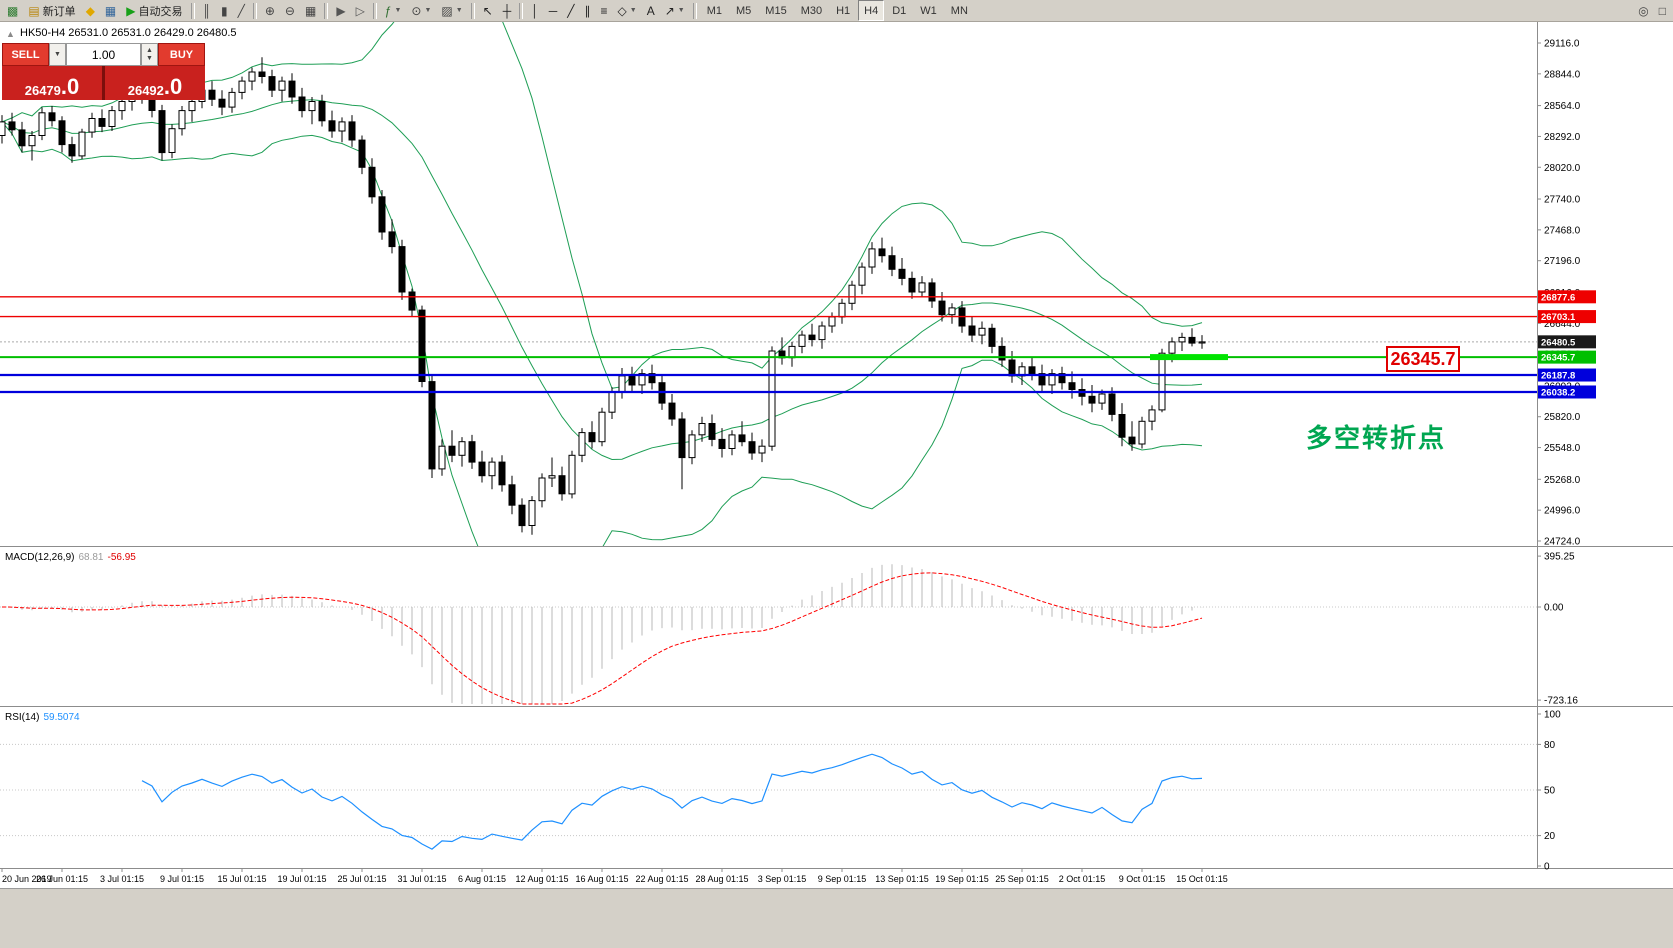  I want to click on vertical-line-button: │, so click(535, 10).